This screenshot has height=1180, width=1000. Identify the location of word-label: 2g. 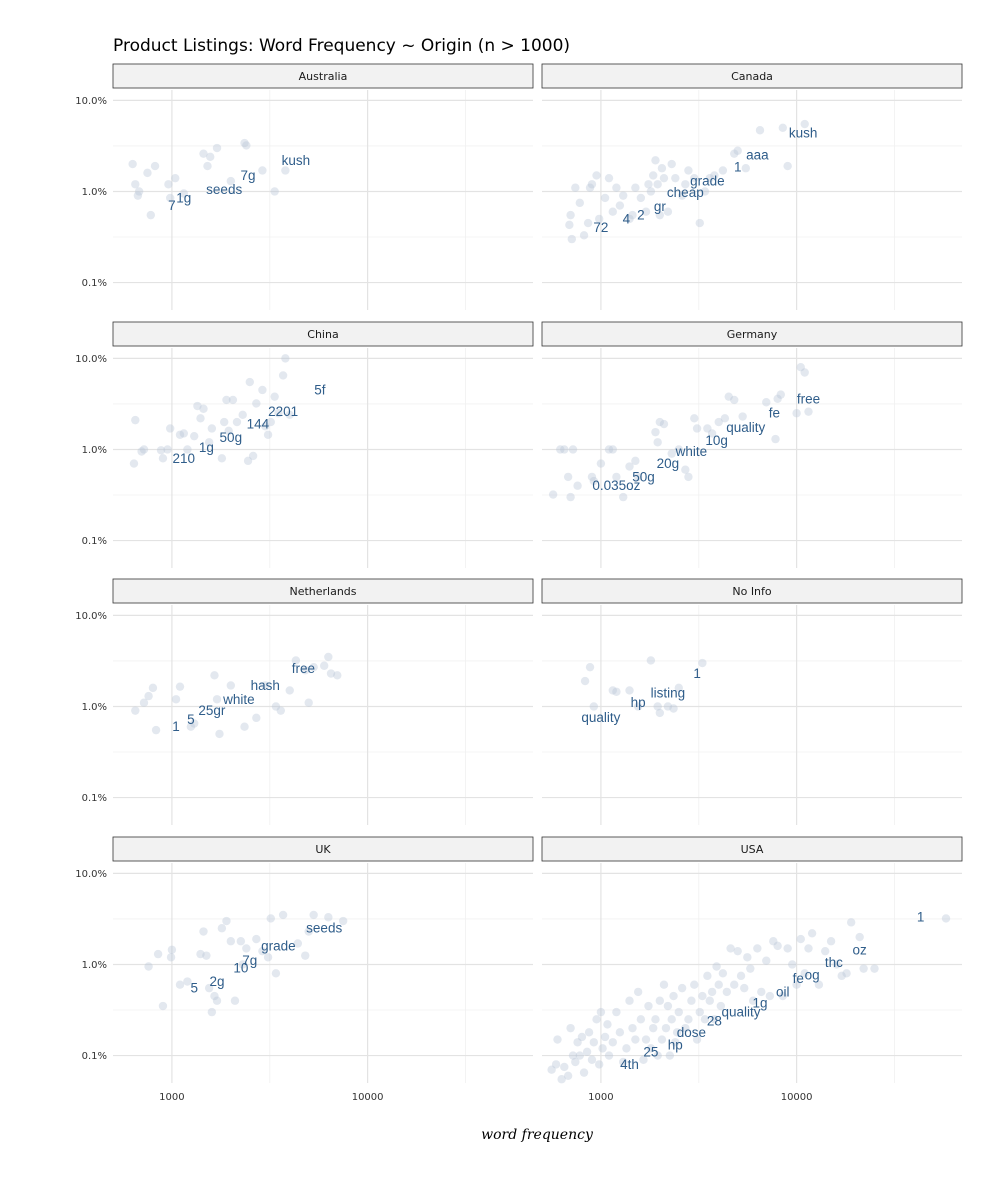
(216, 981).